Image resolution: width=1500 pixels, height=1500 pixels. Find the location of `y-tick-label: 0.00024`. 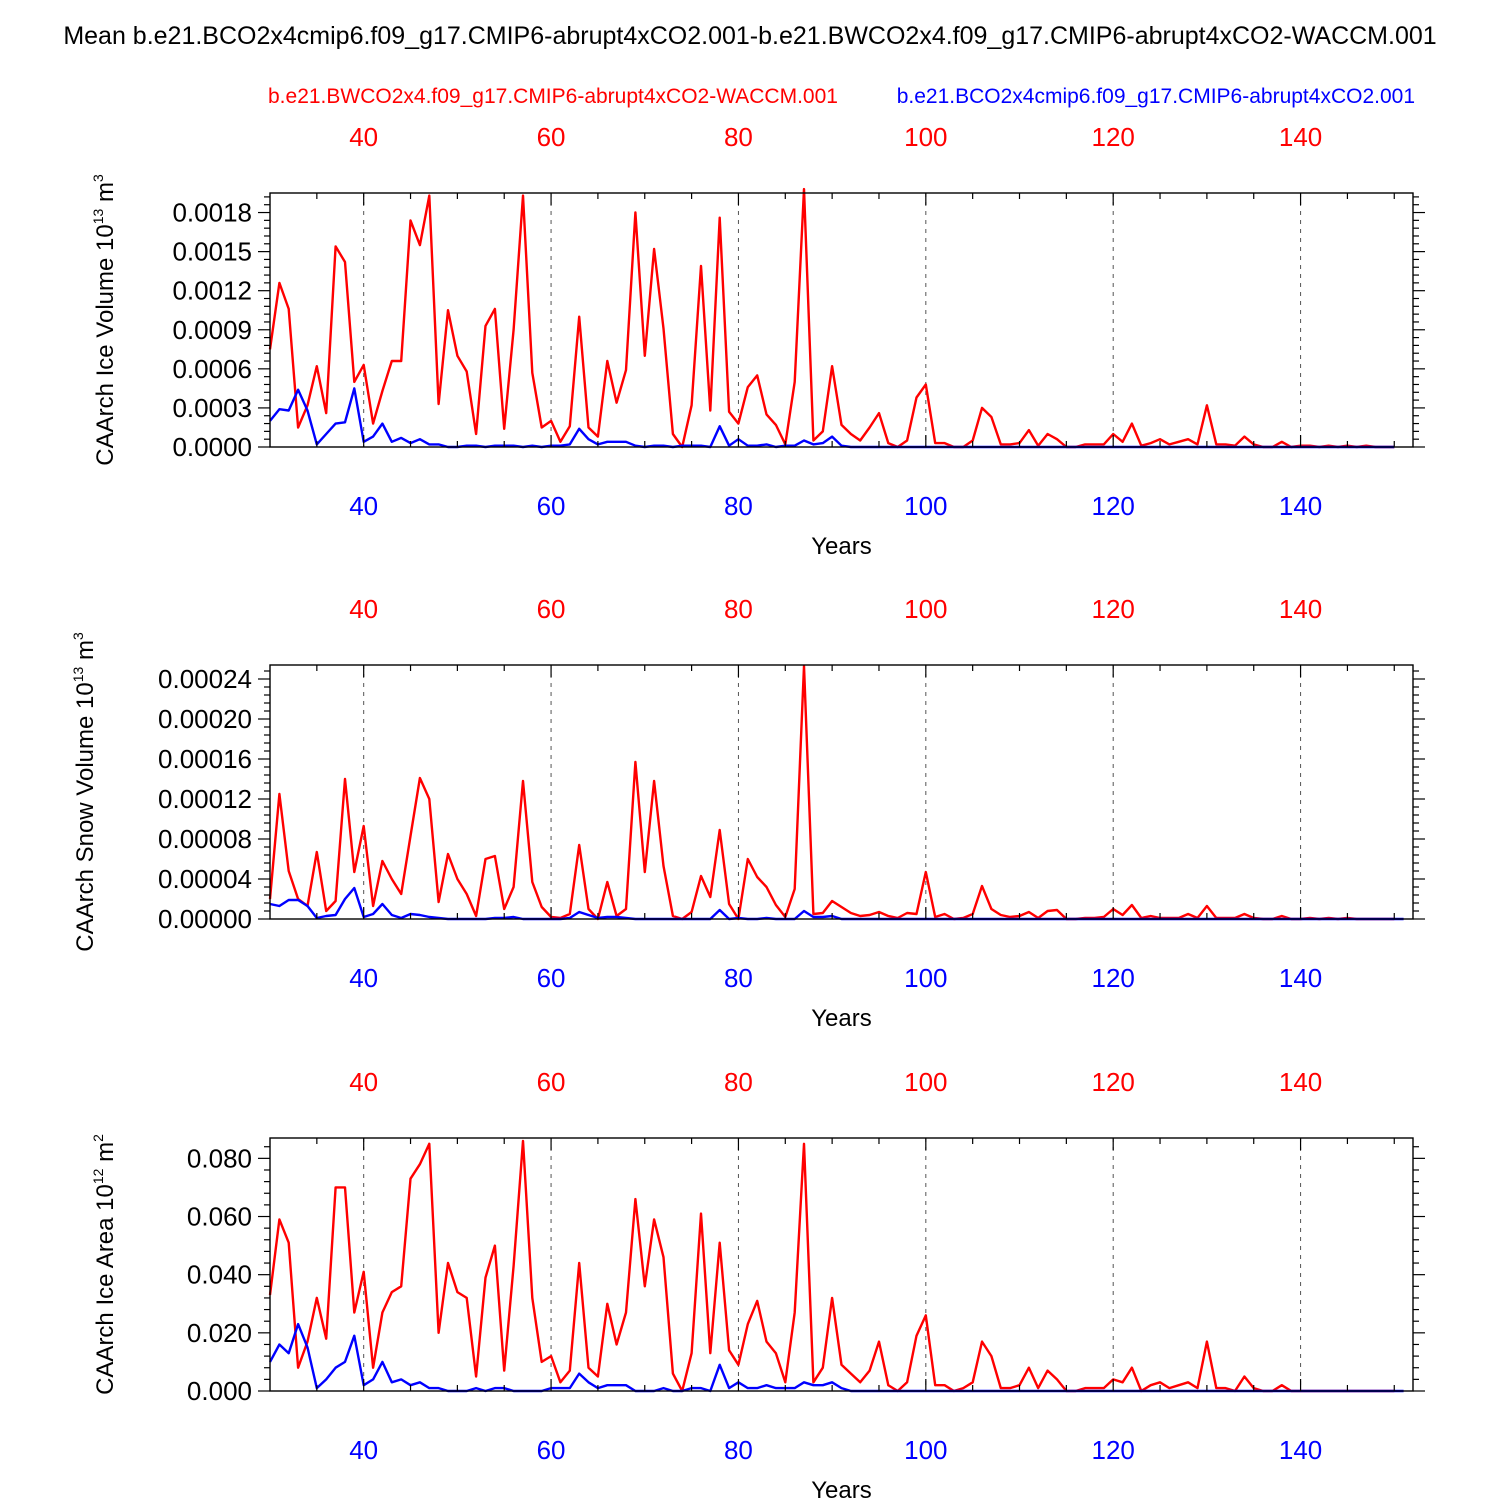

y-tick-label: 0.00024 is located at coordinates (205, 679).